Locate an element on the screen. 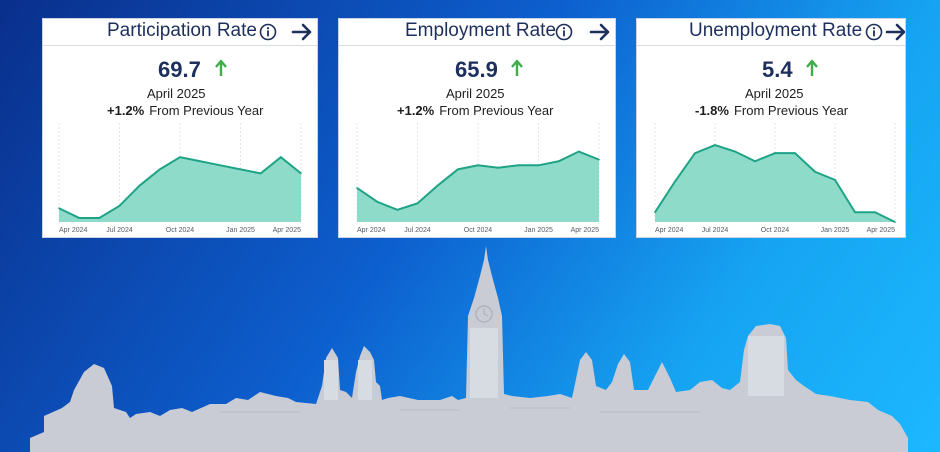 The image size is (940, 452). kpi-change-percent: -1.8% is located at coordinates (712, 110).